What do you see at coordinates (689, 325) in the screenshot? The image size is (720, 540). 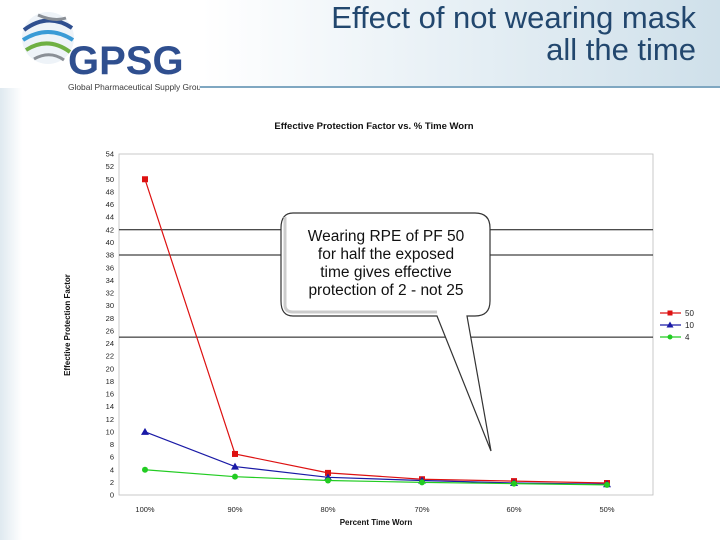 I see `legend-label: 10` at bounding box center [689, 325].